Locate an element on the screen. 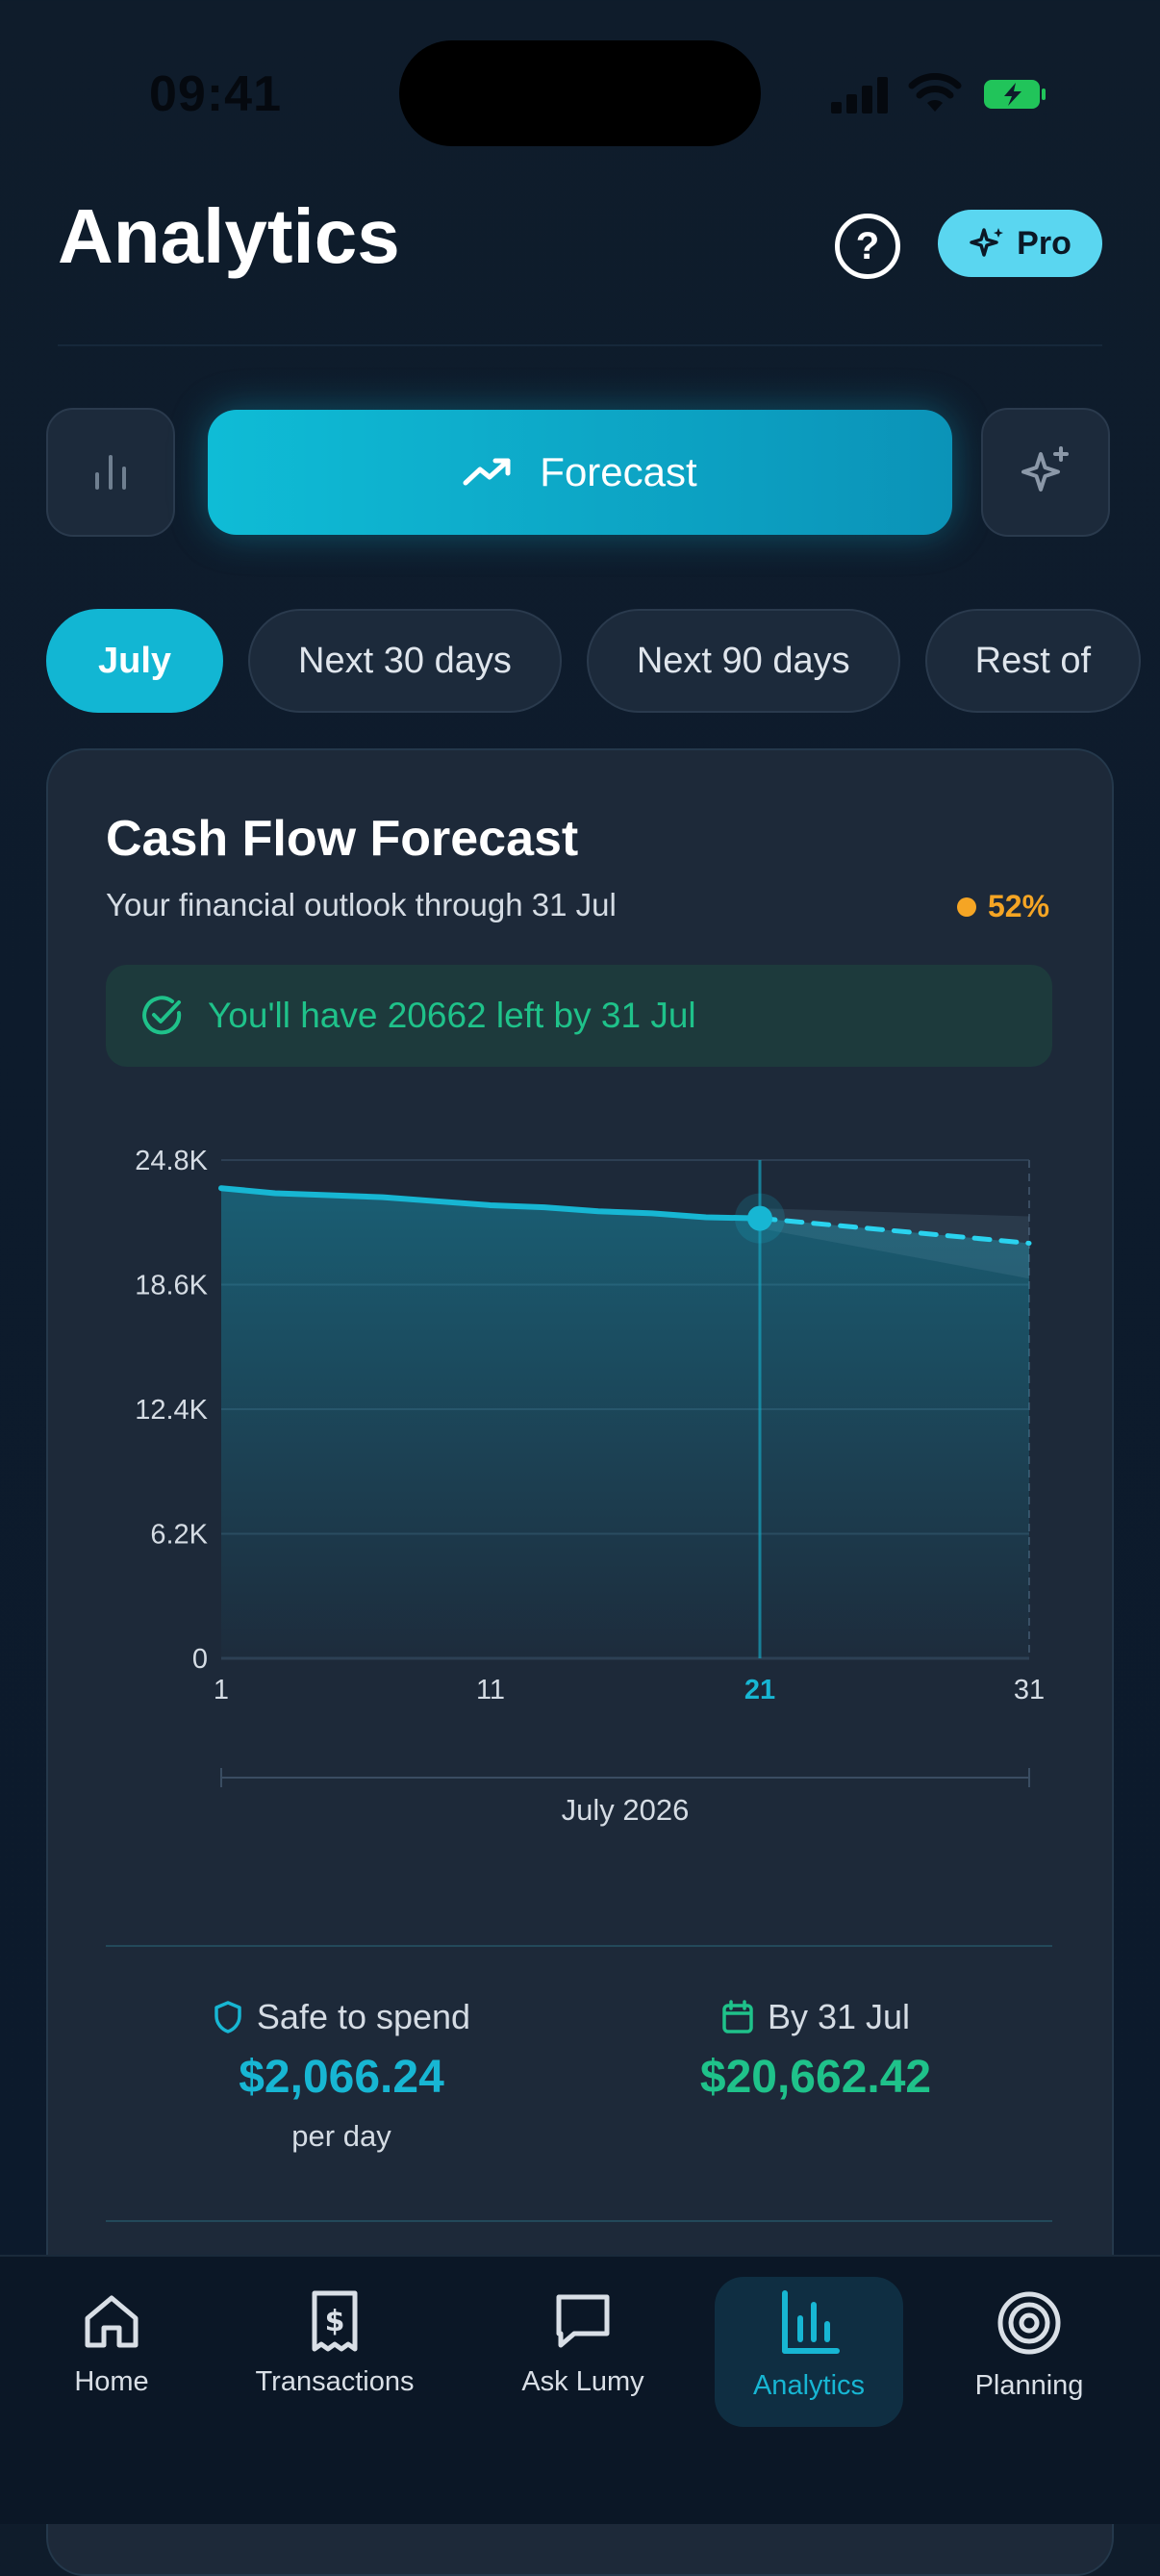  banner-text: You'll have 20662 left by 31 Jul is located at coordinates (452, 1016).